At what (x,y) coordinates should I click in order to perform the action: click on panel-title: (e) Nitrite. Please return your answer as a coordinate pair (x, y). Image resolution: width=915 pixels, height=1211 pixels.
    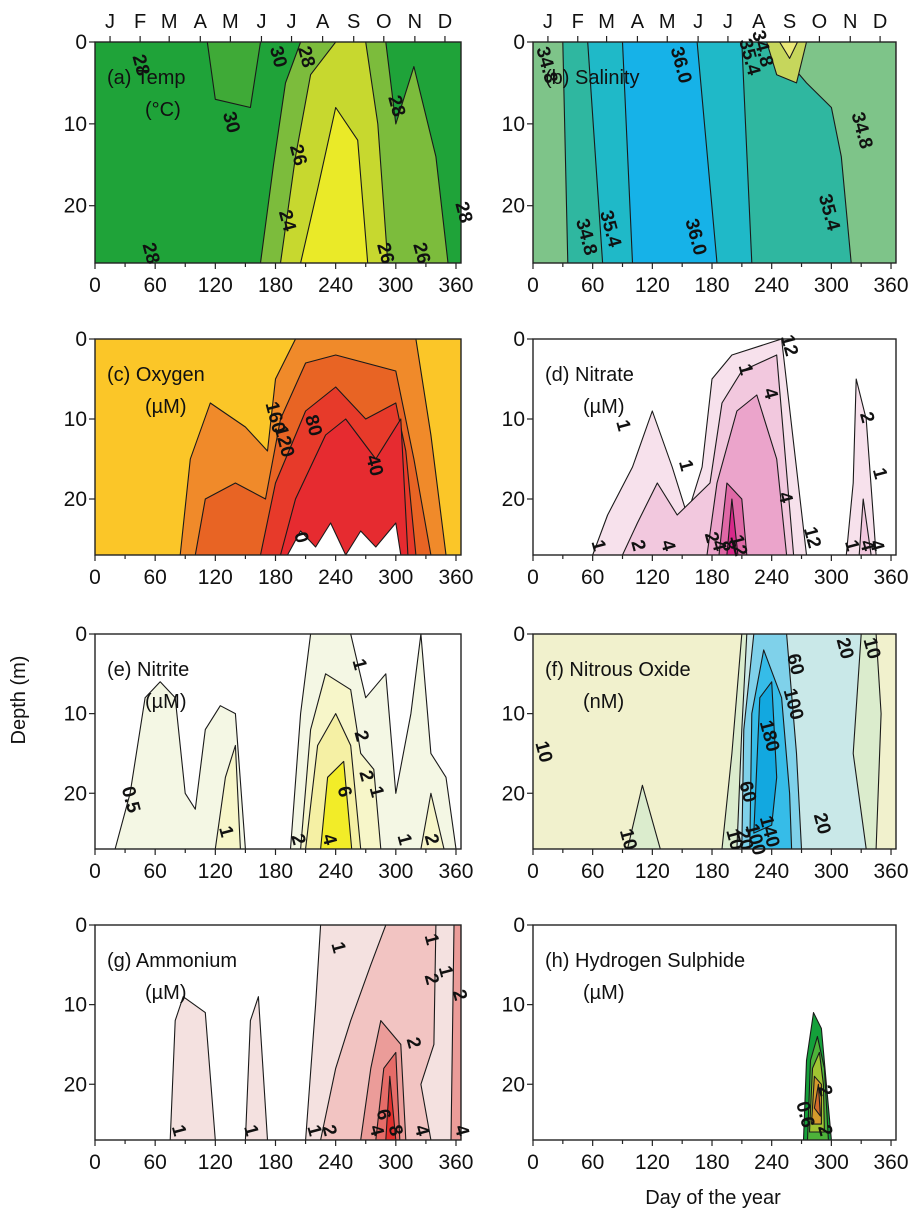
    Looking at the image, I should click on (148, 670).